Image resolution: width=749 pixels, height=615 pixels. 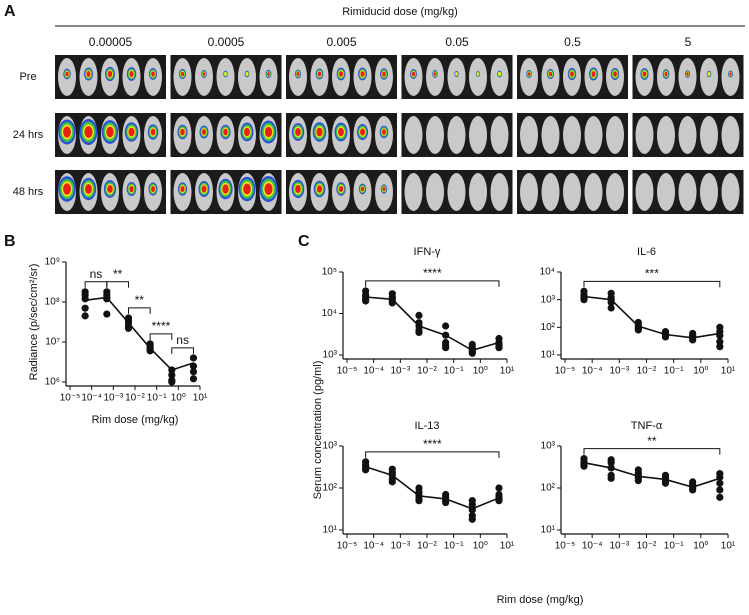 What do you see at coordinates (318, 430) in the screenshot?
I see `y-axis-label: Serum concentration (pg/ml)` at bounding box center [318, 430].